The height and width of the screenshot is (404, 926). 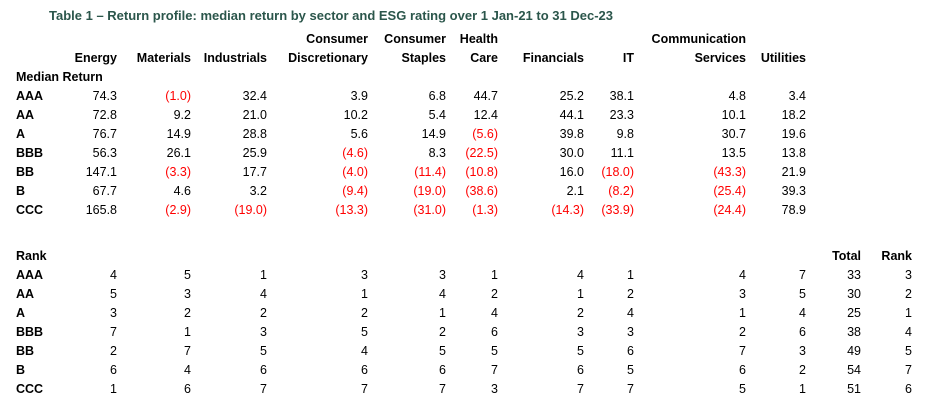 I want to click on median-value: 44.1, so click(x=571, y=115).